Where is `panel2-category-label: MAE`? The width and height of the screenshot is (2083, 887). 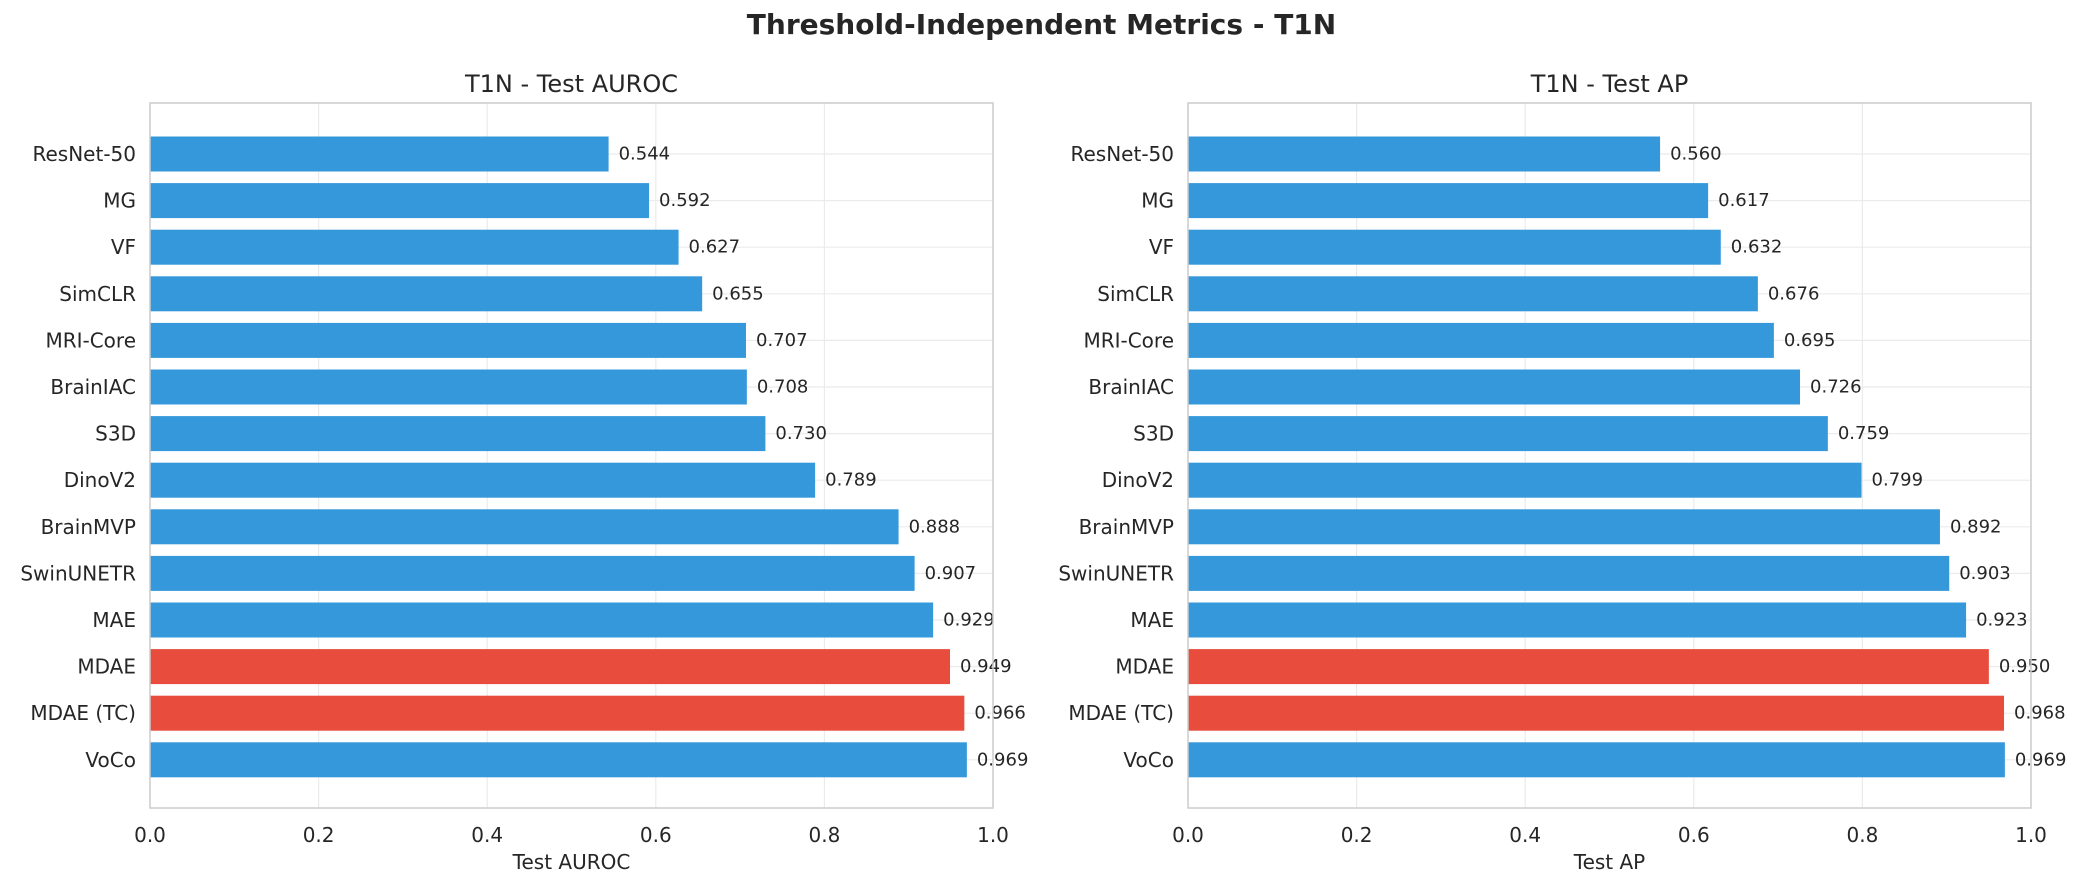 panel2-category-label: MAE is located at coordinates (1152, 620).